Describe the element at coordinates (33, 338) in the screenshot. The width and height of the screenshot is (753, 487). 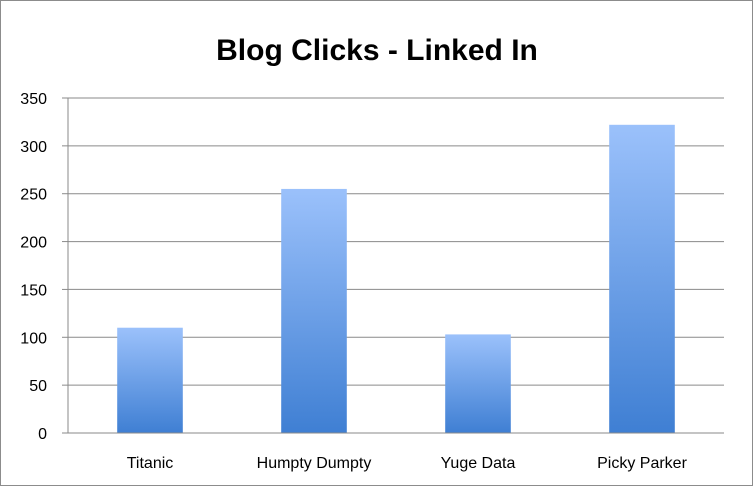
I see `y-tick-label: 100` at that location.